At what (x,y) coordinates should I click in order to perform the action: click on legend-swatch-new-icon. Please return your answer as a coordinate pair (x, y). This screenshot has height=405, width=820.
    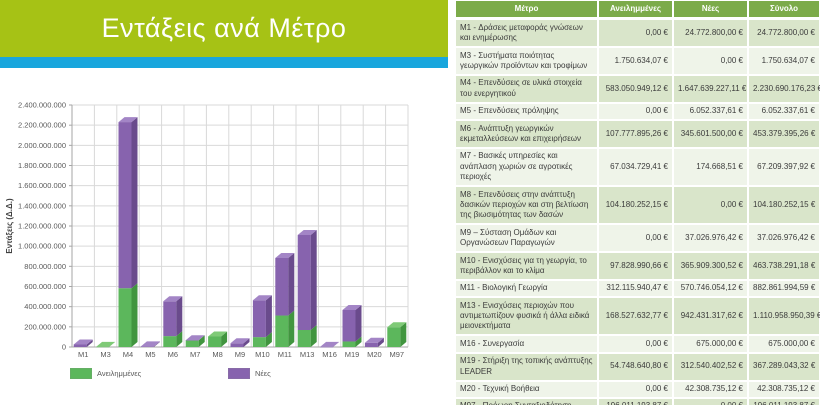
    Looking at the image, I should click on (239, 373).